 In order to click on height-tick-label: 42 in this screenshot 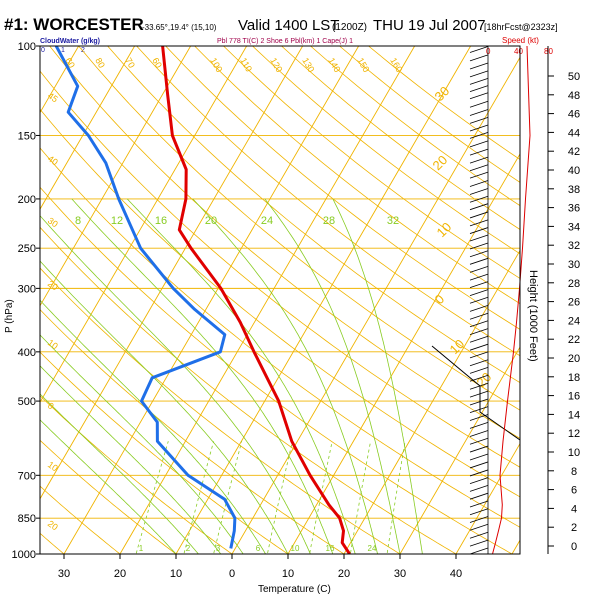, I will do `click(574, 152)`.